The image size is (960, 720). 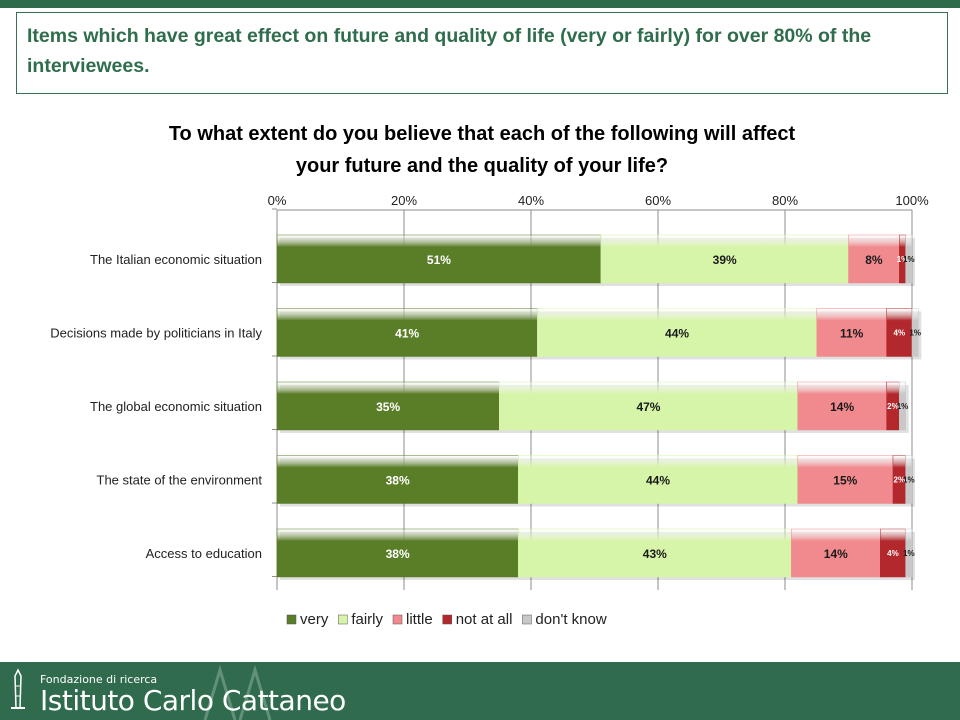 I want to click on x-tick-label: 80%, so click(x=785, y=200).